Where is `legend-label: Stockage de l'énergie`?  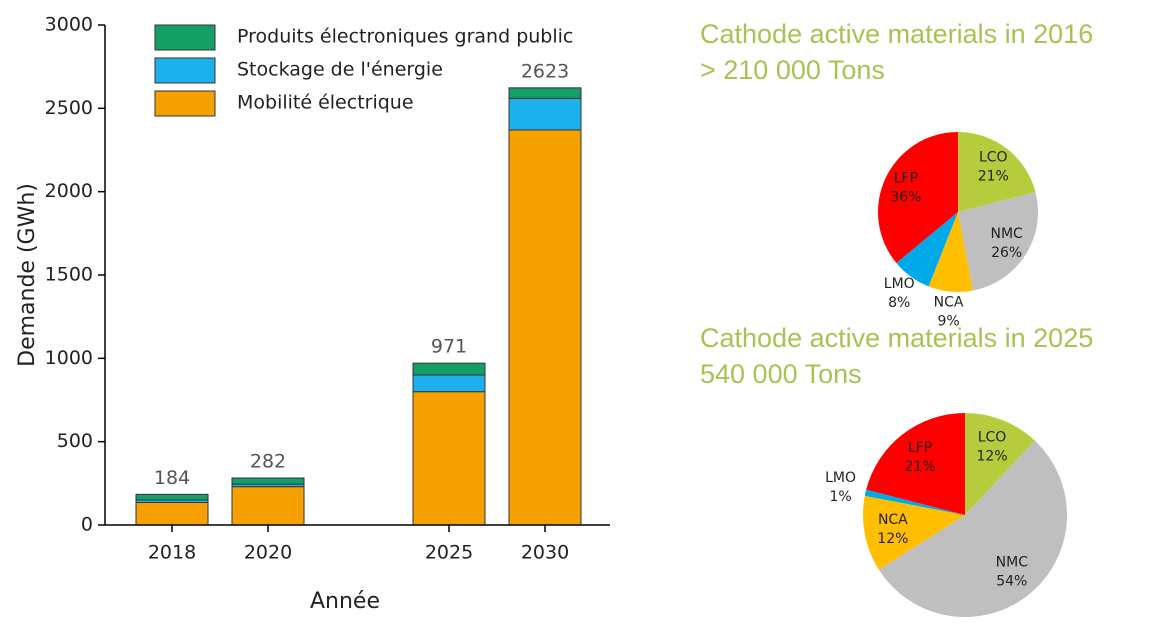 legend-label: Stockage de l'énergie is located at coordinates (340, 70).